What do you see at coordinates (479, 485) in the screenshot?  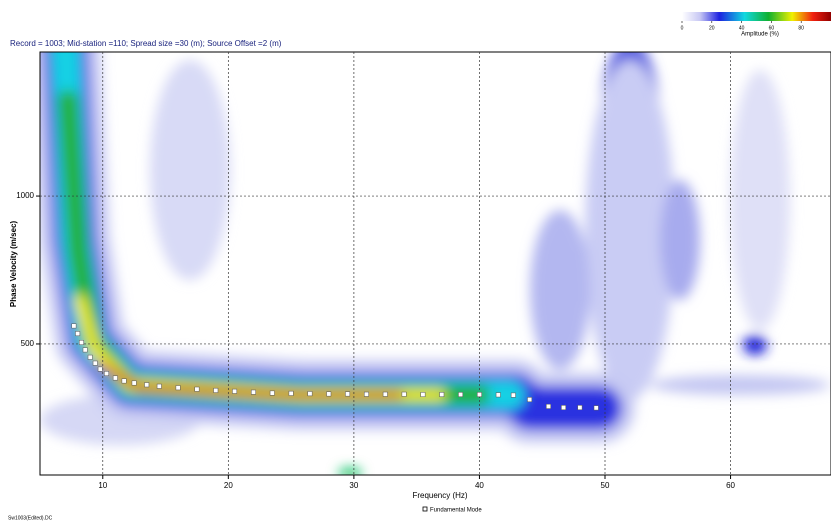 I see `x-tick-label: 40` at bounding box center [479, 485].